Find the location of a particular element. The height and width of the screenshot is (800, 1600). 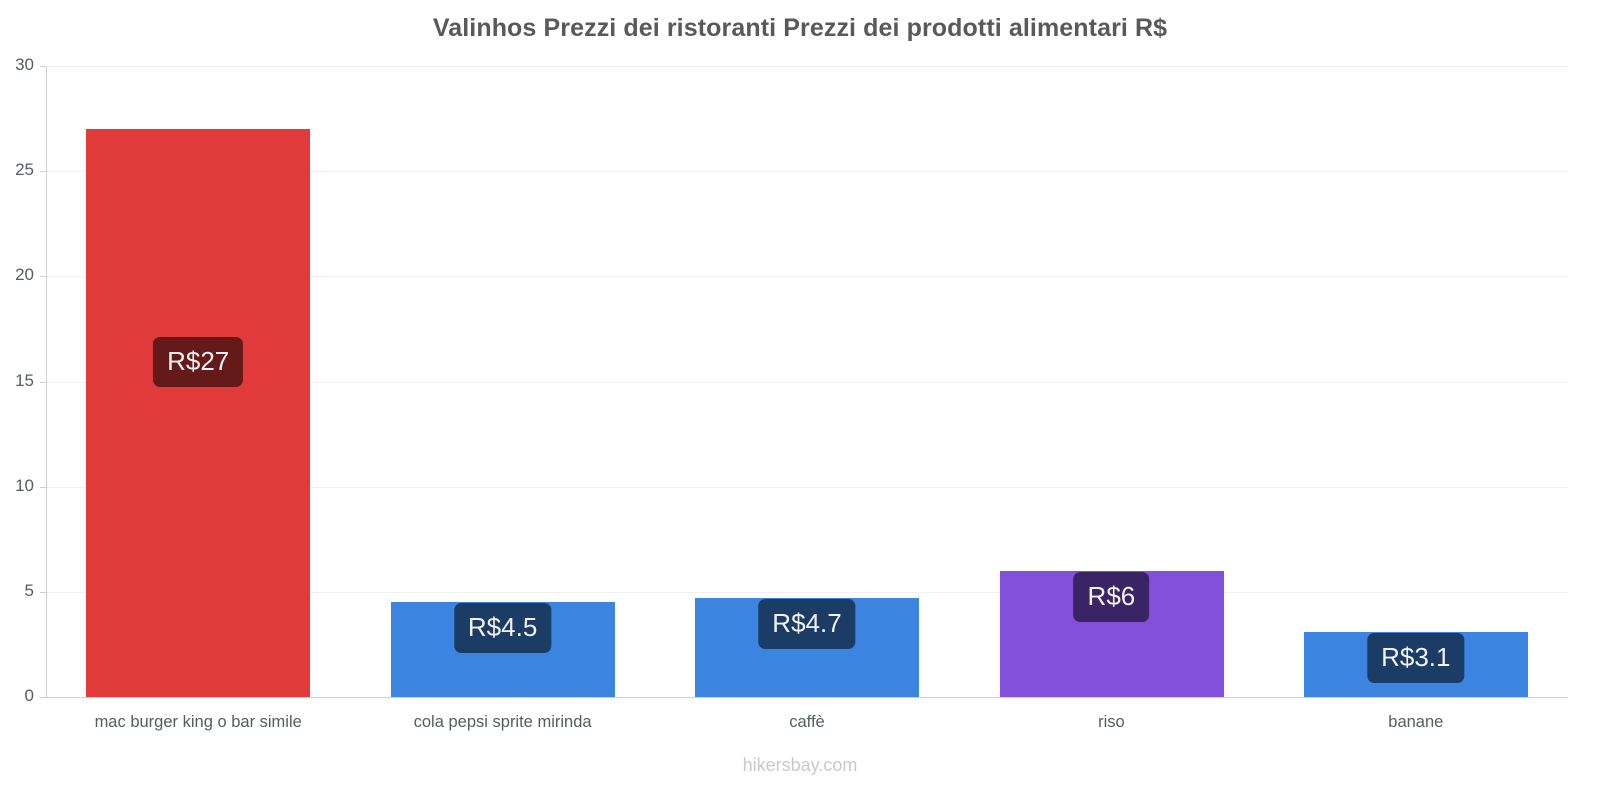

x-tick-label: caffè is located at coordinates (807, 722).